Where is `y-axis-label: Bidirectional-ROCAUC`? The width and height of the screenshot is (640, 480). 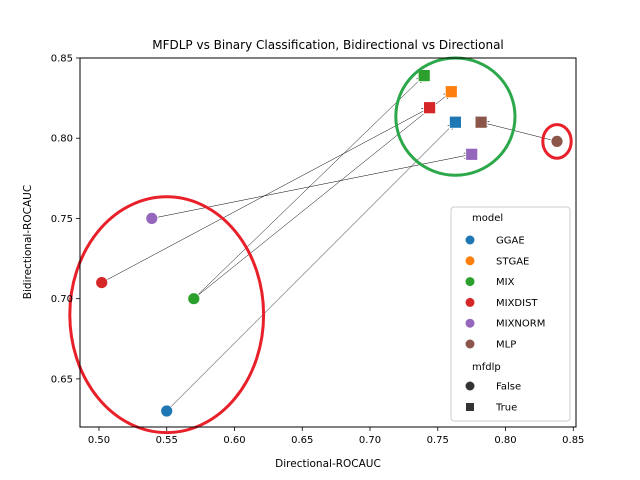 y-axis-label: Bidirectional-ROCAUC is located at coordinates (28, 242).